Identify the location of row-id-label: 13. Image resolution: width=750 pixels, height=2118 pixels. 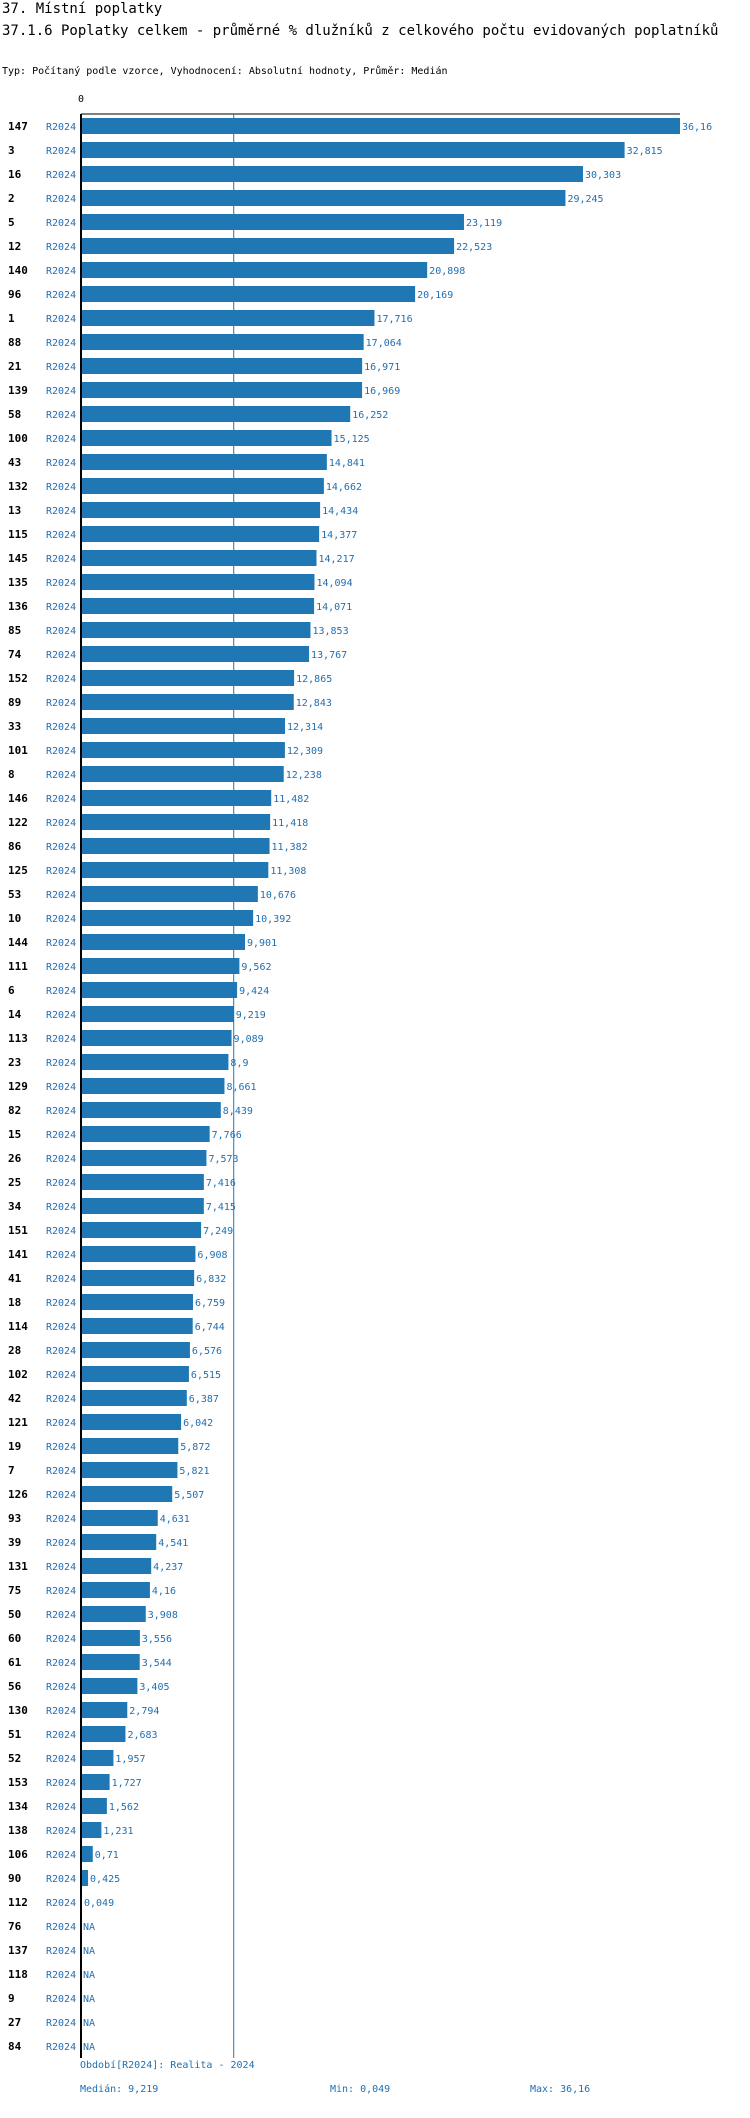
(14, 510).